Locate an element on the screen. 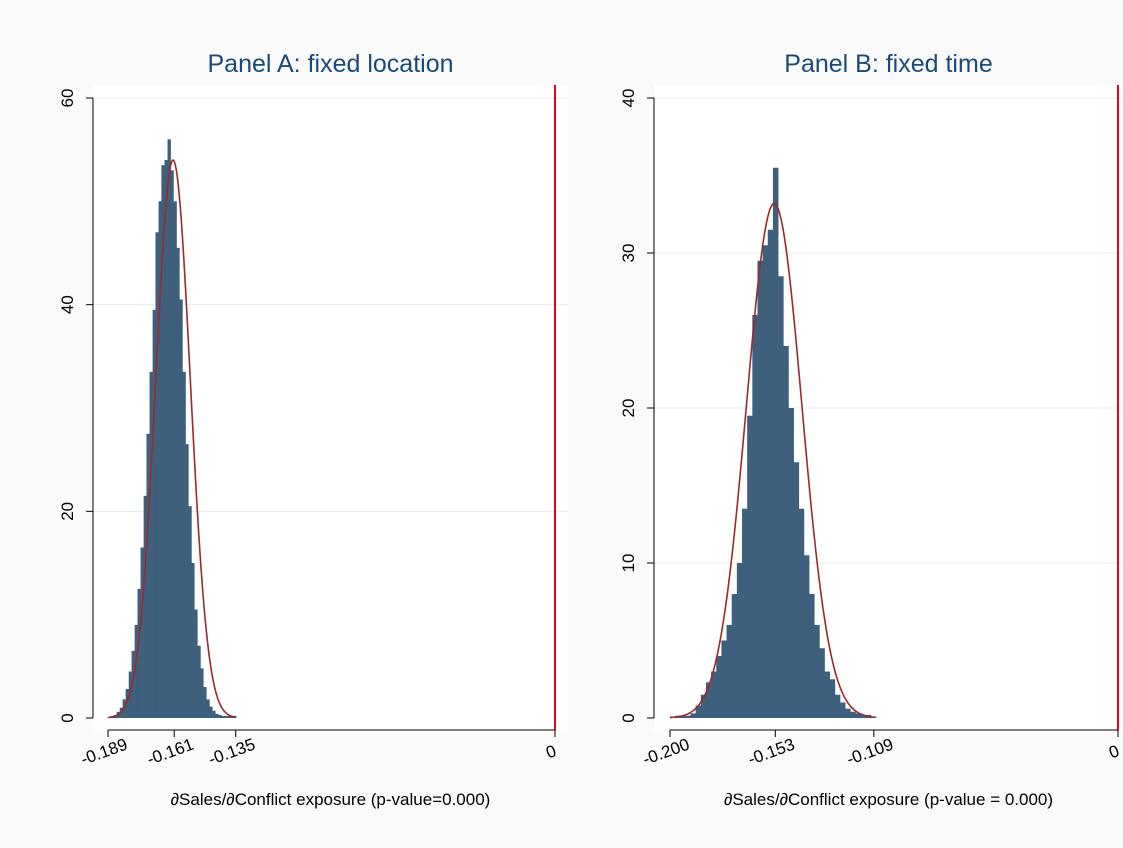 This screenshot has width=1123, height=848. y-axis-b: 0 10 20 30 40 is located at coordinates (637, 406).